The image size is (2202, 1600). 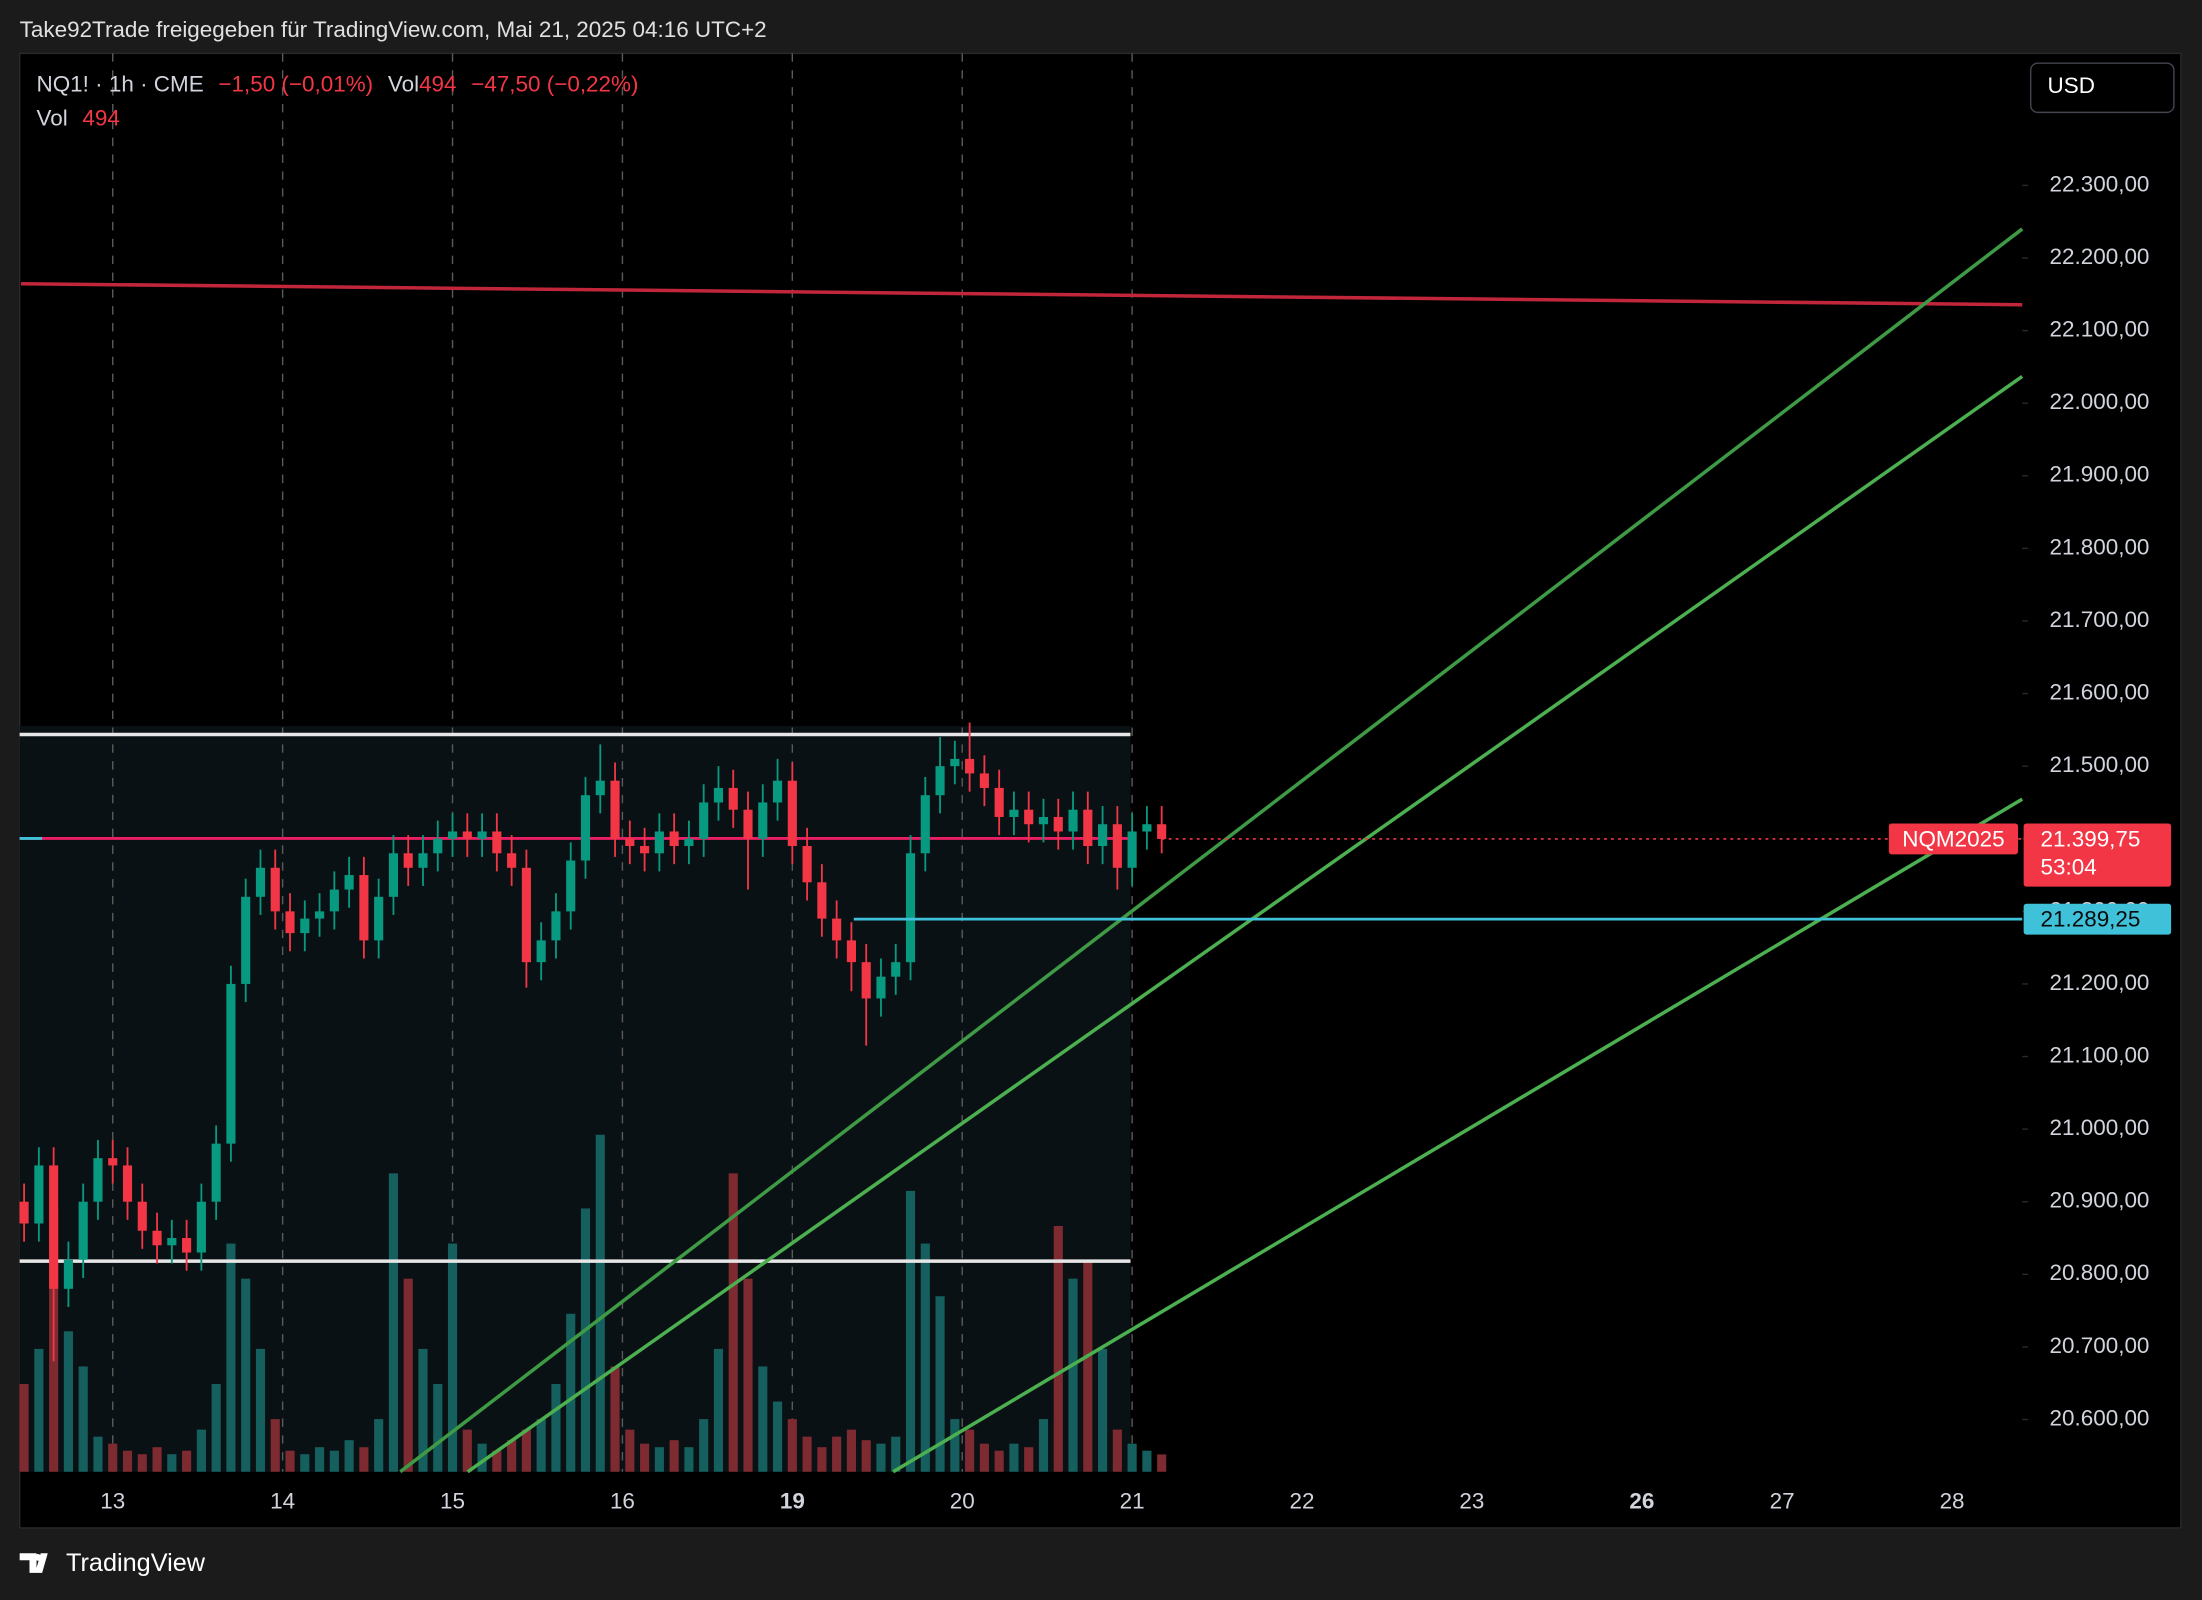 What do you see at coordinates (1953, 838) in the screenshot?
I see `symbol-label: NQM2025` at bounding box center [1953, 838].